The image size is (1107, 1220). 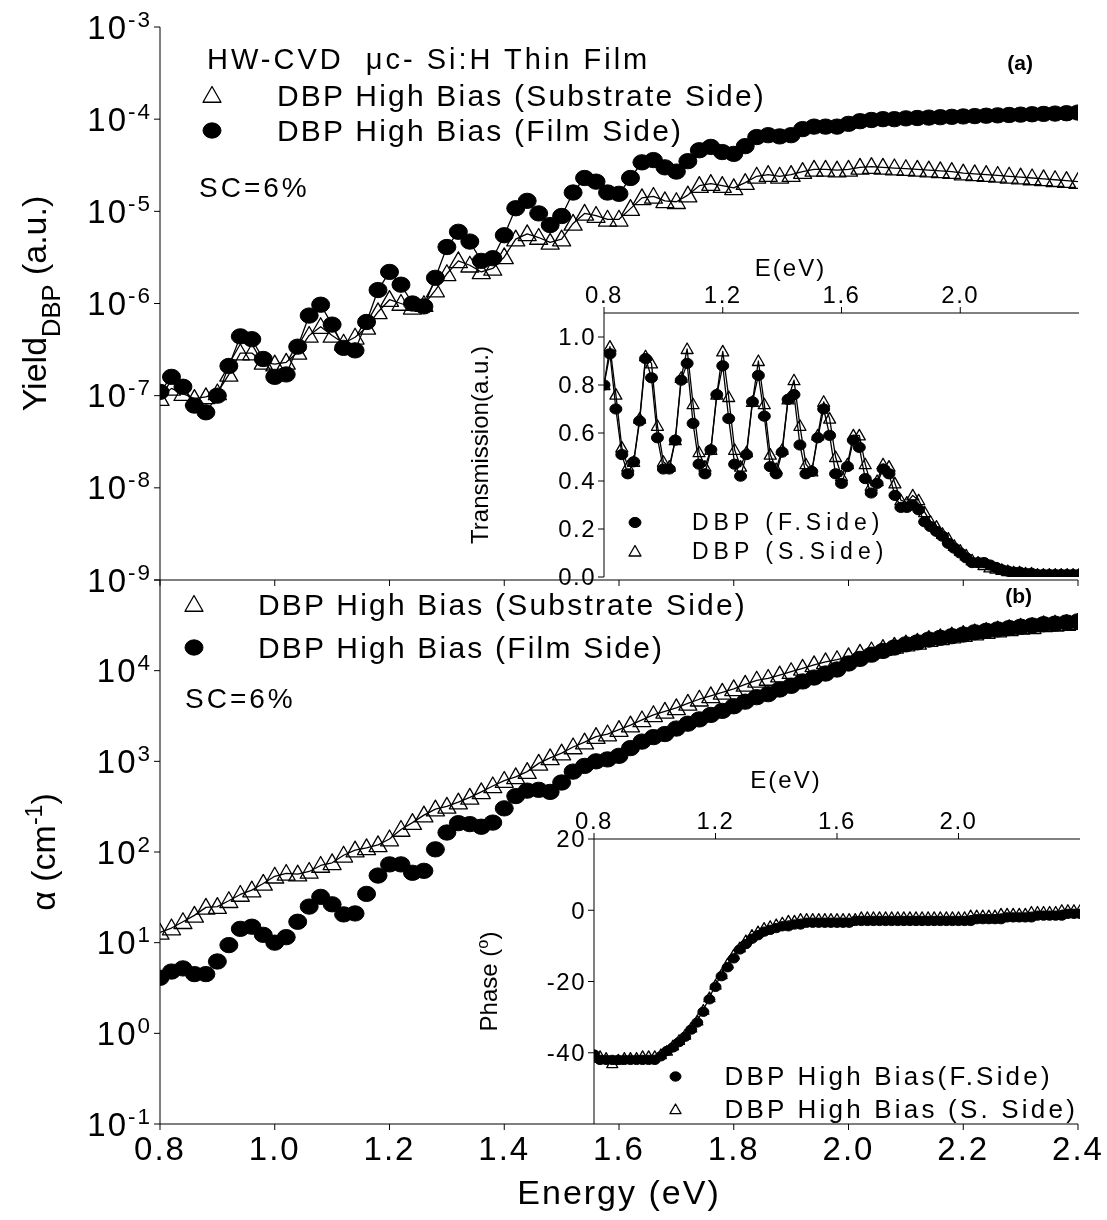 What do you see at coordinates (901, 1109) in the screenshot?
I see `legend-label: DBP High Bias (S. Side)` at bounding box center [901, 1109].